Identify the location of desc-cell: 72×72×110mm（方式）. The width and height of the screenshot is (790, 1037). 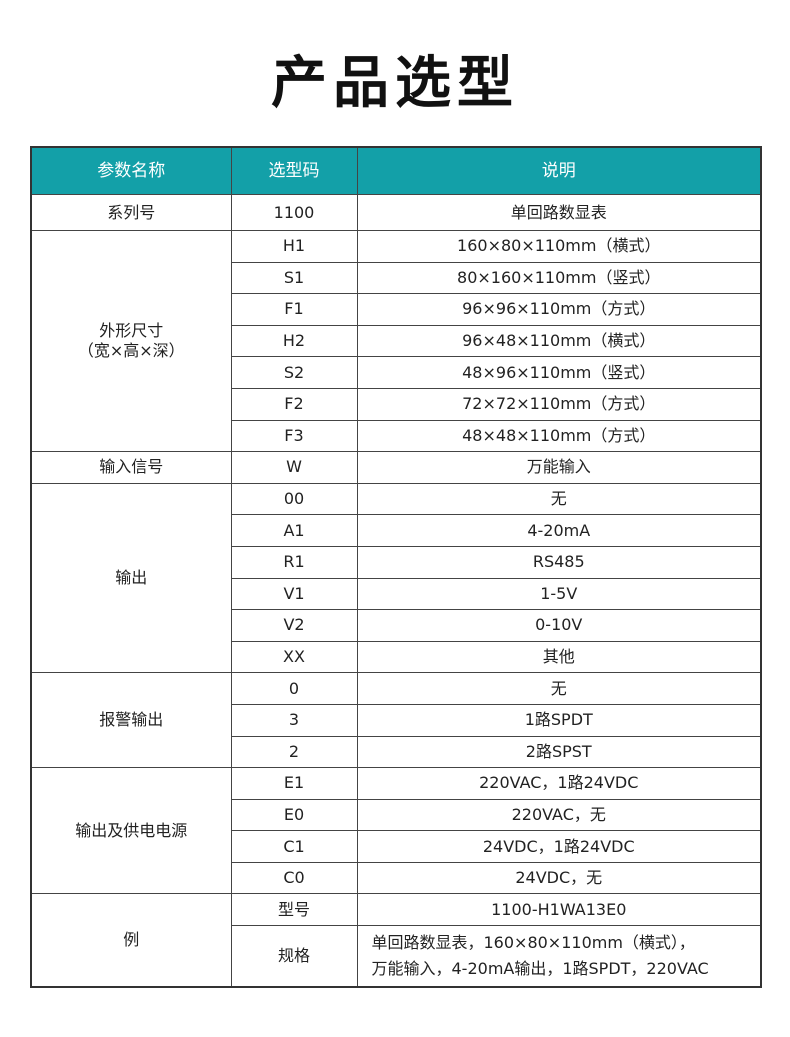
(559, 404).